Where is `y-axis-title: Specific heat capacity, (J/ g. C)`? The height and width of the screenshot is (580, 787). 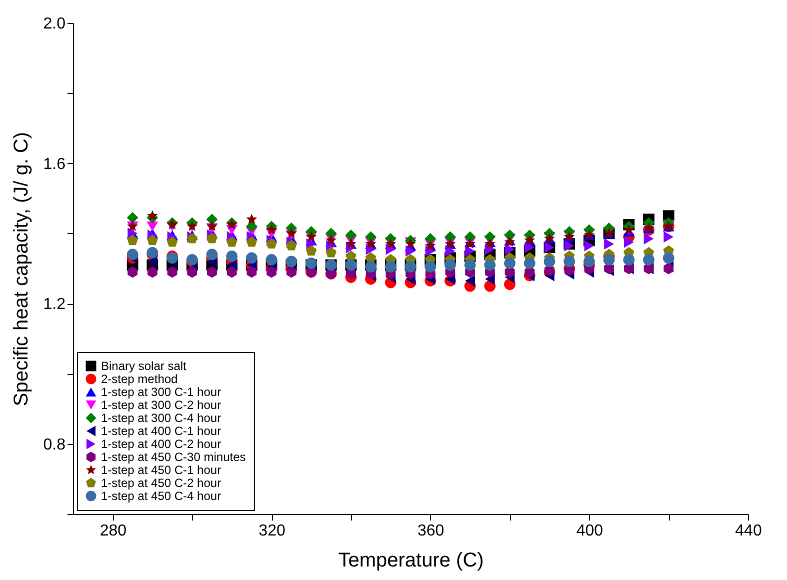
y-axis-title: Specific heat capacity, (J/ g. C) is located at coordinates (21, 269).